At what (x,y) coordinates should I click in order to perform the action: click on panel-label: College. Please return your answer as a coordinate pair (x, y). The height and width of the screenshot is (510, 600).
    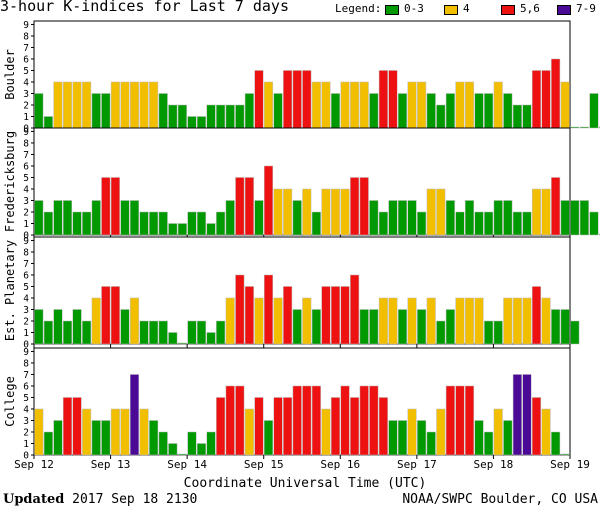
    Looking at the image, I should click on (10, 401).